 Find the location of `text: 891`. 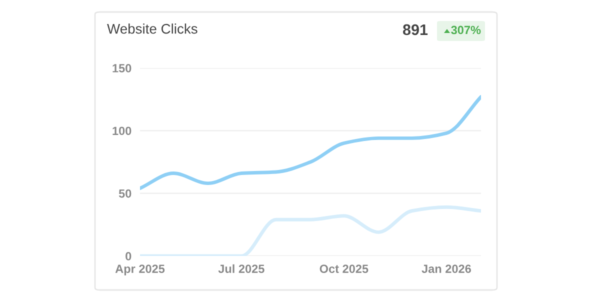

text: 891 is located at coordinates (415, 30).